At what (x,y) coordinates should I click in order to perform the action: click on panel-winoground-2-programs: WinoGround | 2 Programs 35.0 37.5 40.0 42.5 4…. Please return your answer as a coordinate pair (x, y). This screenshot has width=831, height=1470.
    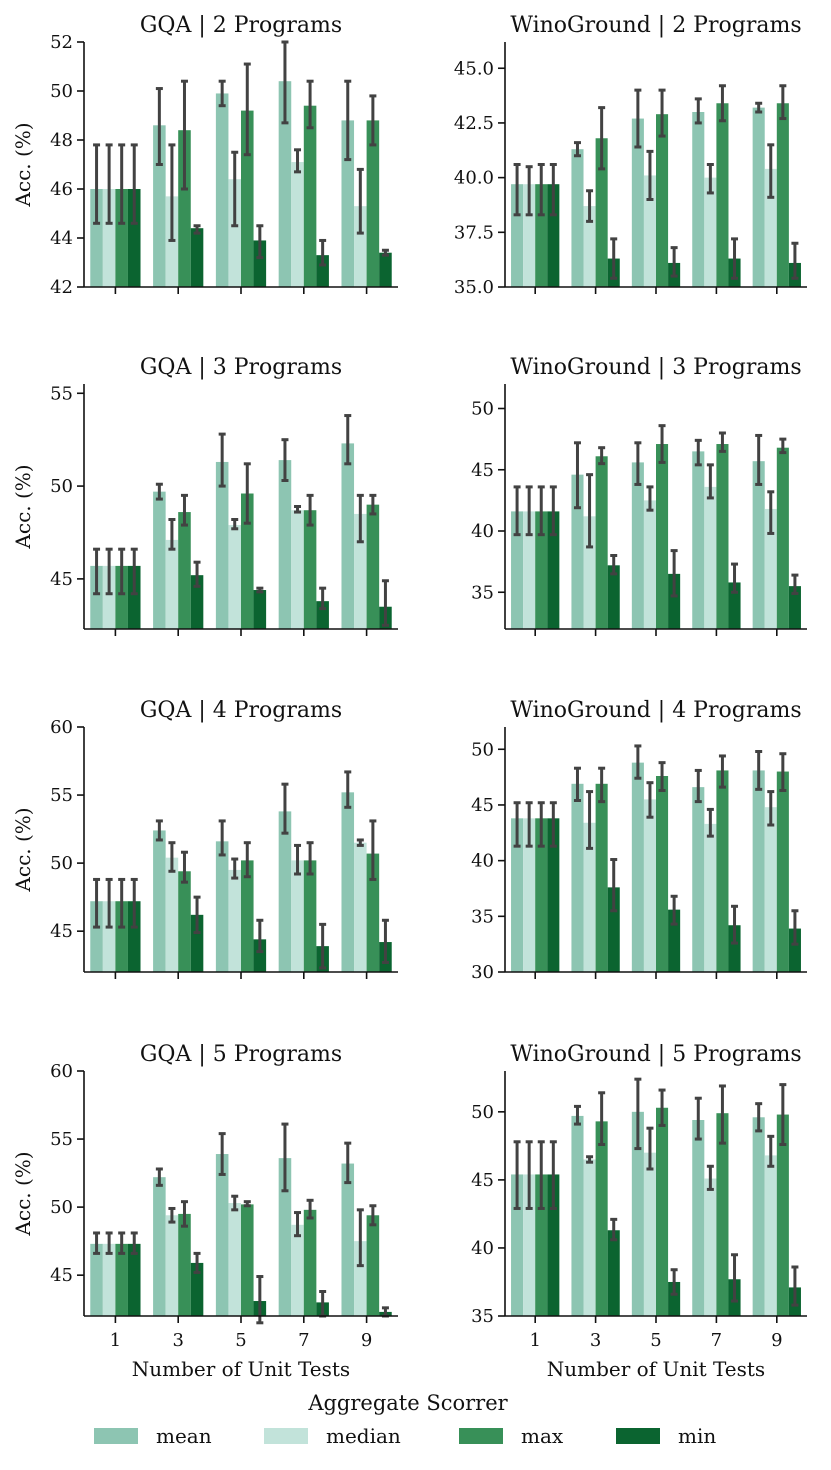
    Looking at the image, I should click on (630, 155).